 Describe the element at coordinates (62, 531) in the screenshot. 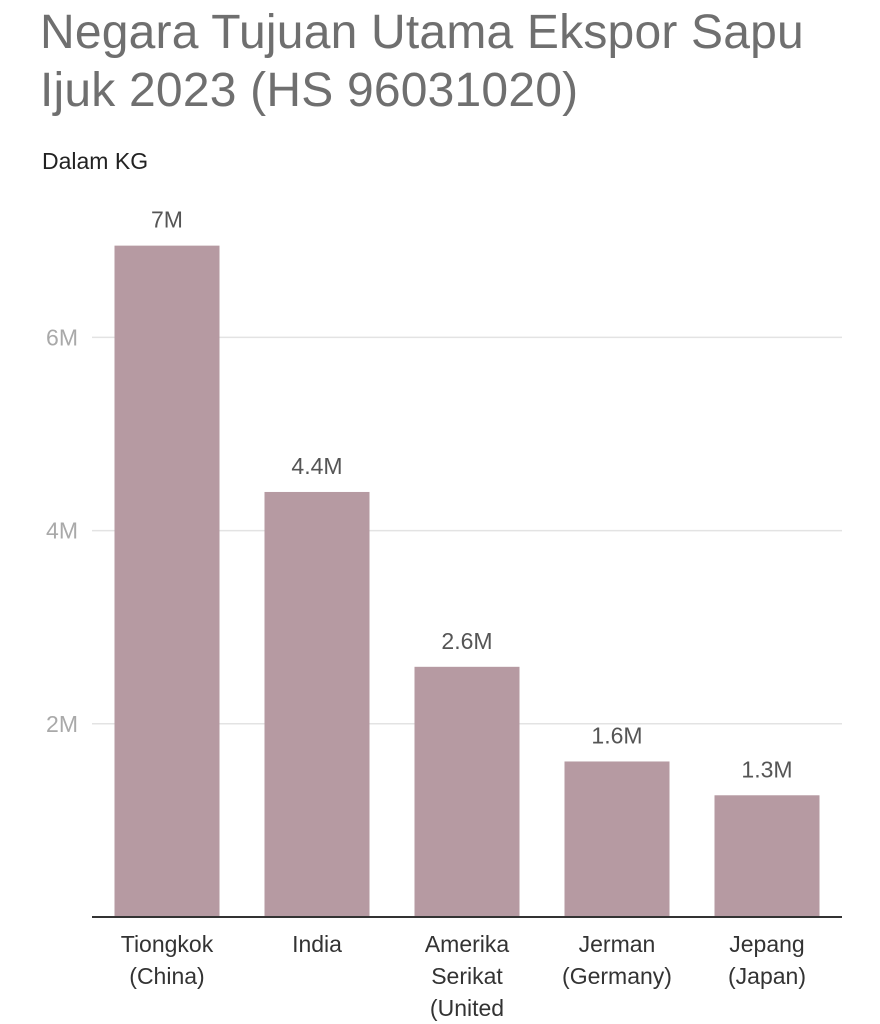

I see `y-tick-label: 4M` at that location.